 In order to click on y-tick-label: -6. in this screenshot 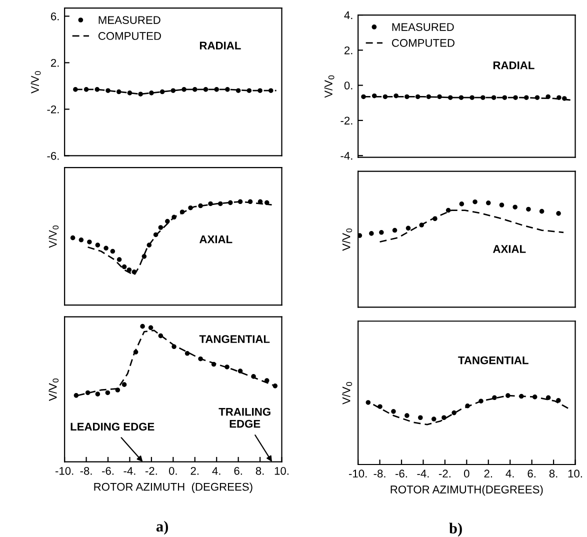, I will do `click(53, 156)`.